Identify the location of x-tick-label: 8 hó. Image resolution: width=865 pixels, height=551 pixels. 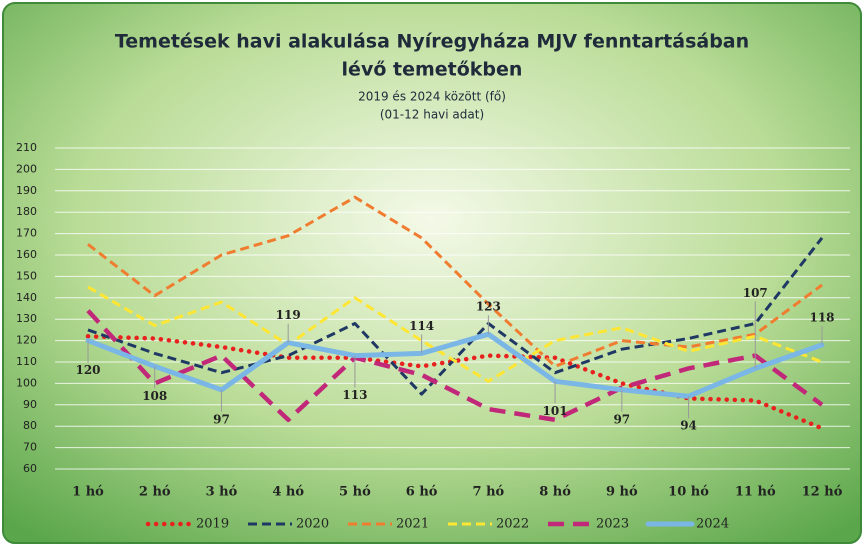
(555, 492).